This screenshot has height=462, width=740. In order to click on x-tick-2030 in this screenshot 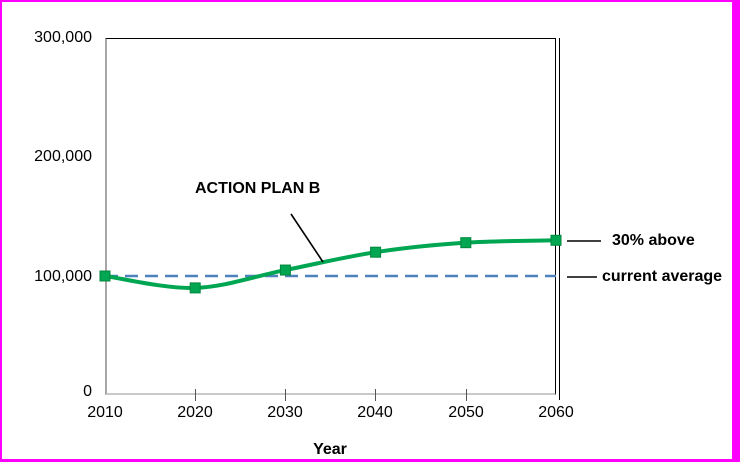, I will do `click(285, 395)`.